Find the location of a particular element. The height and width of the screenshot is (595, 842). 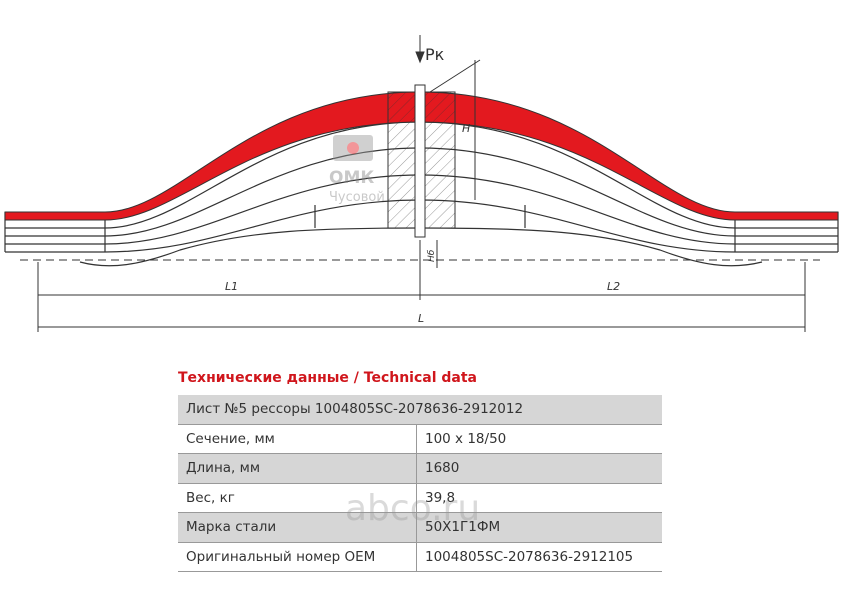

cell: Длина, мм is located at coordinates (297, 468).